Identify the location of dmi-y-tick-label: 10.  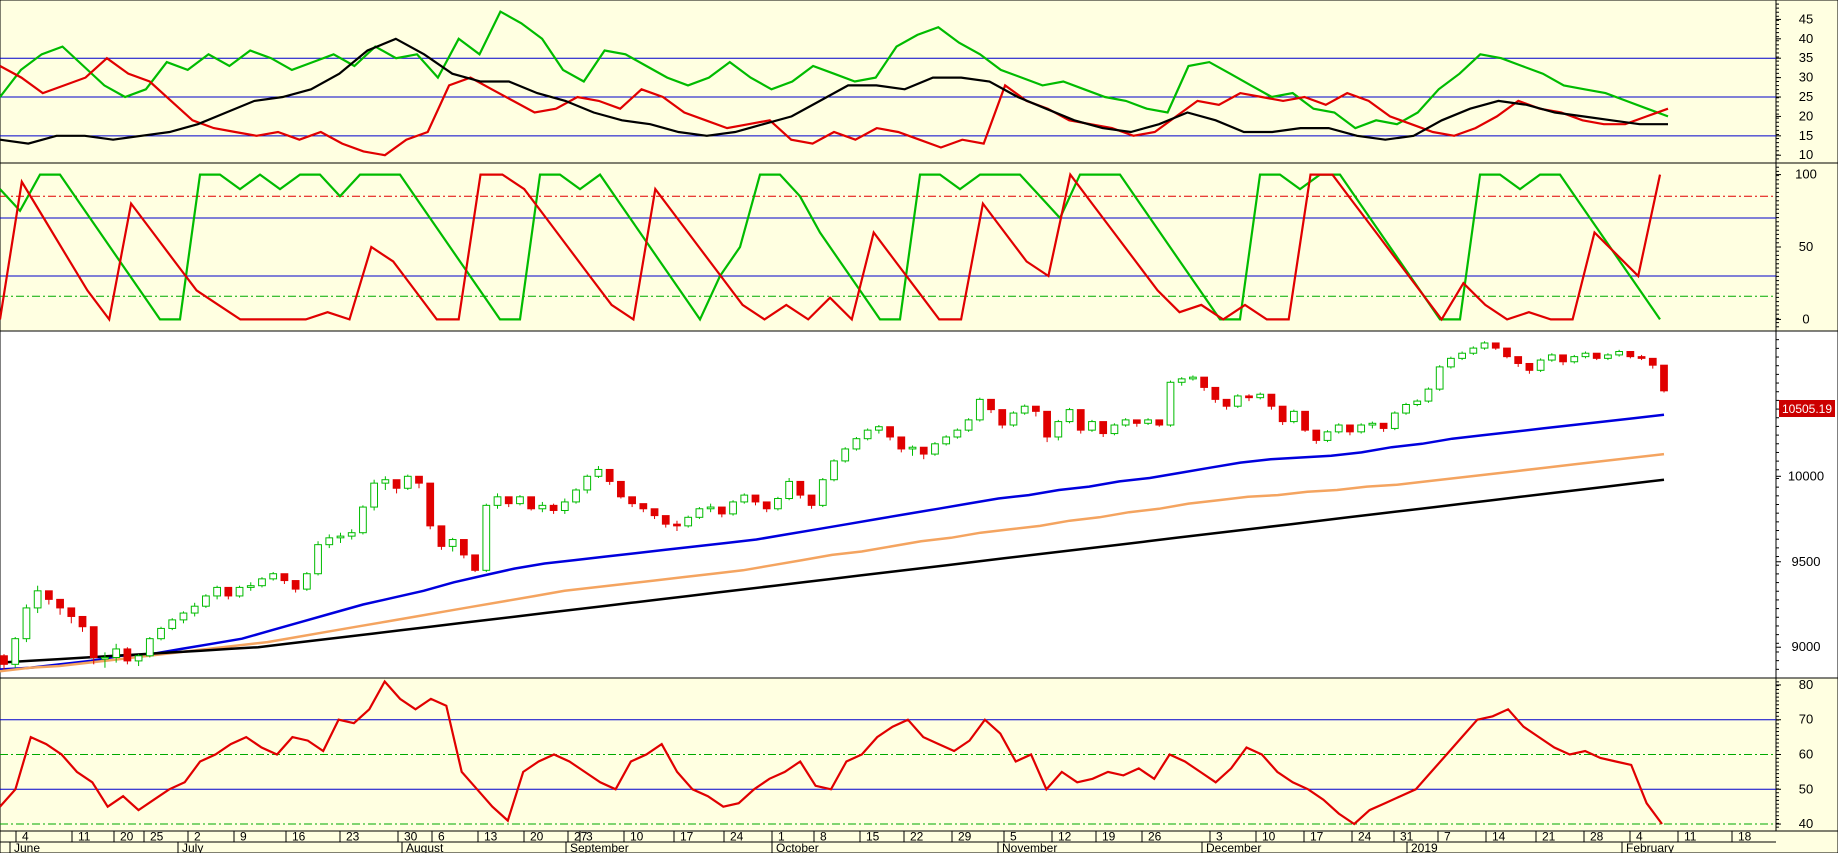
(1806, 154).